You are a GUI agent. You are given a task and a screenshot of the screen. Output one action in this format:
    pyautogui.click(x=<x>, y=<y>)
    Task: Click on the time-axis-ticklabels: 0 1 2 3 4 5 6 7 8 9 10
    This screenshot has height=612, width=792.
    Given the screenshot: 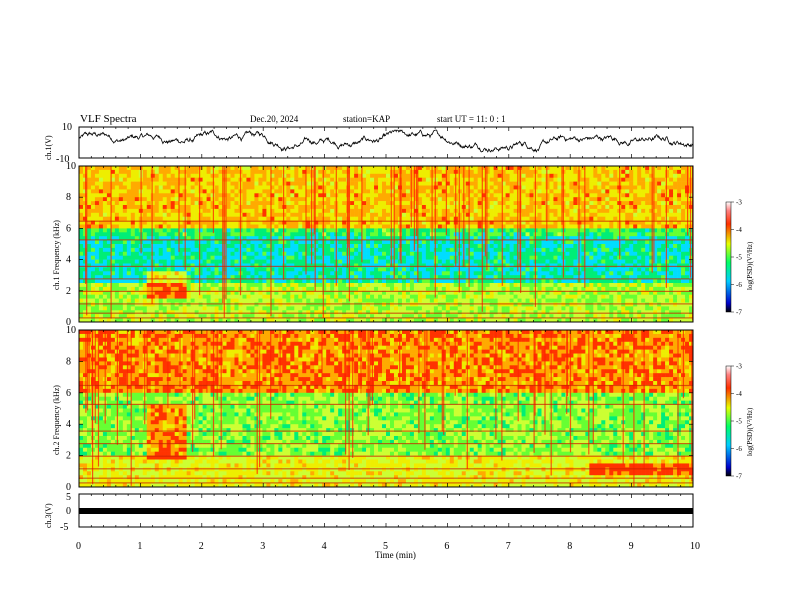 What is the action you would take?
    pyautogui.click(x=388, y=546)
    